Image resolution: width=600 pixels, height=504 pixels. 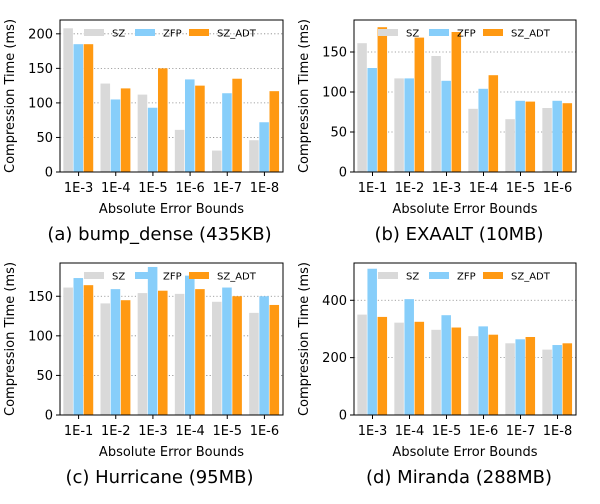 What do you see at coordinates (557, 431) in the screenshot?
I see `x-tick-label: 1E-8` at bounding box center [557, 431].